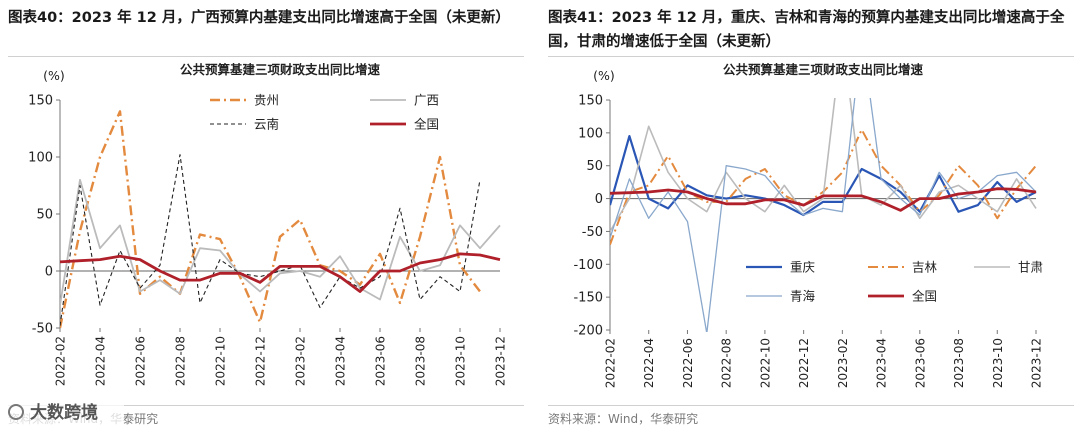 The width and height of the screenshot is (1080, 434). I want to click on watermark-logo: 大数跨境, so click(64, 413).